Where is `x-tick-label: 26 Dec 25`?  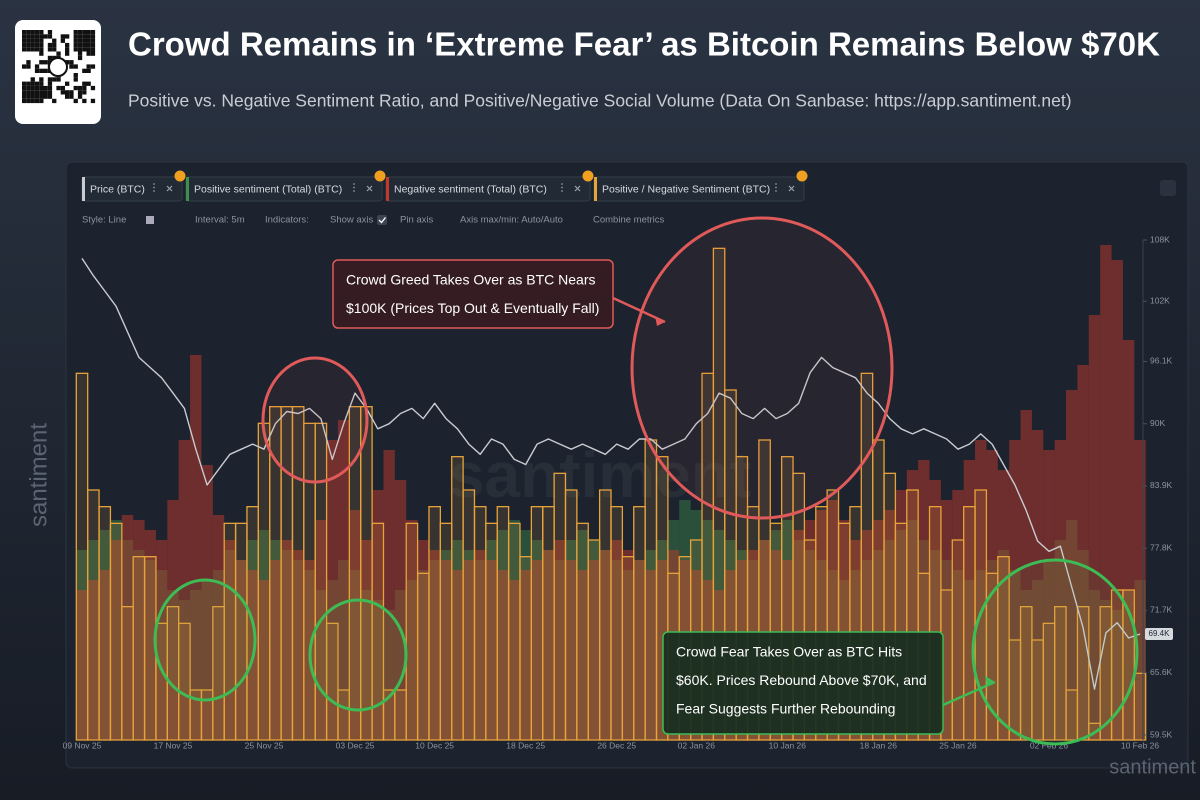 x-tick-label: 26 Dec 25 is located at coordinates (616, 745).